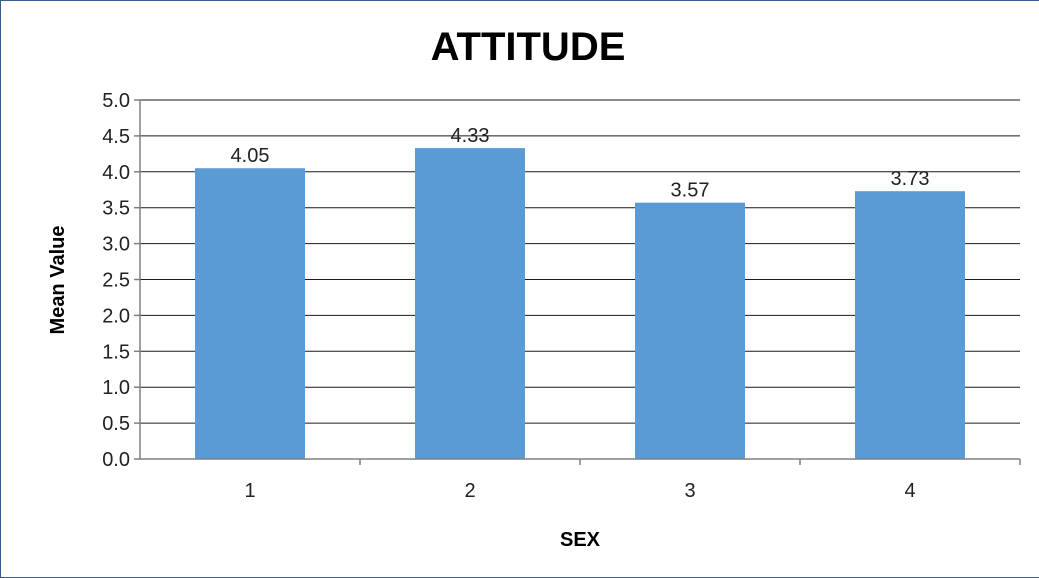 This screenshot has height=578, width=1039. I want to click on y-tick-label: 2.0, so click(116, 316).